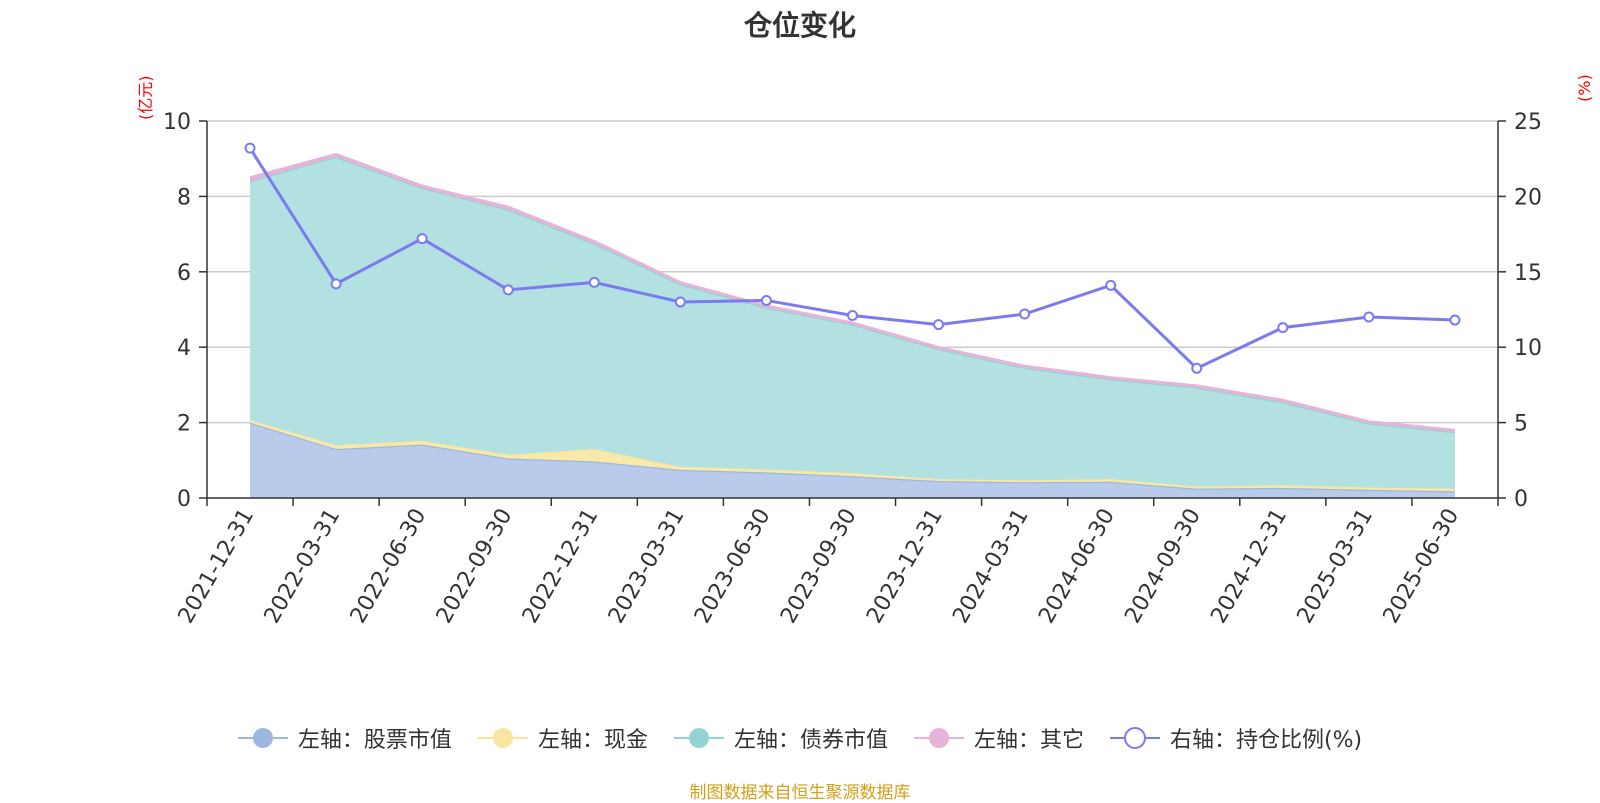  I want to click on x-axis-tick-label: 2022-12-31, so click(561, 566).